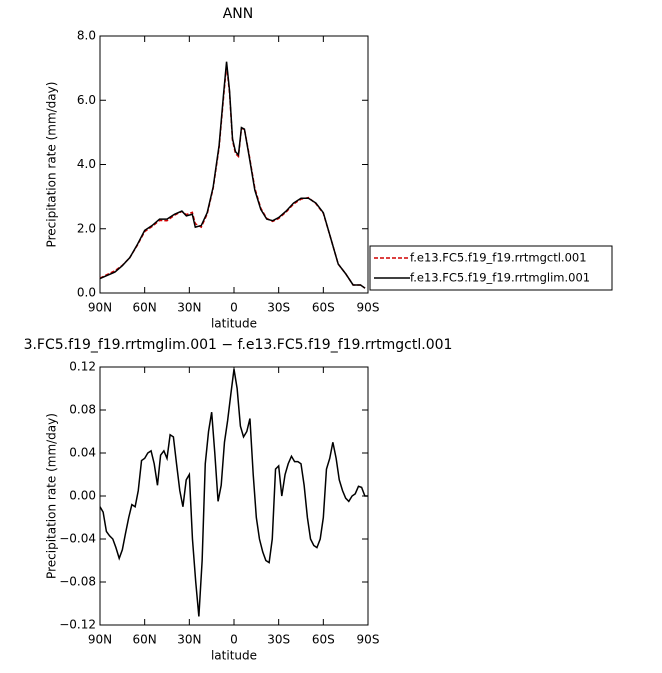  I want to click on legend-label: f.e13.FC5.f19_f19.rrtmgctl.001, so click(498, 258).